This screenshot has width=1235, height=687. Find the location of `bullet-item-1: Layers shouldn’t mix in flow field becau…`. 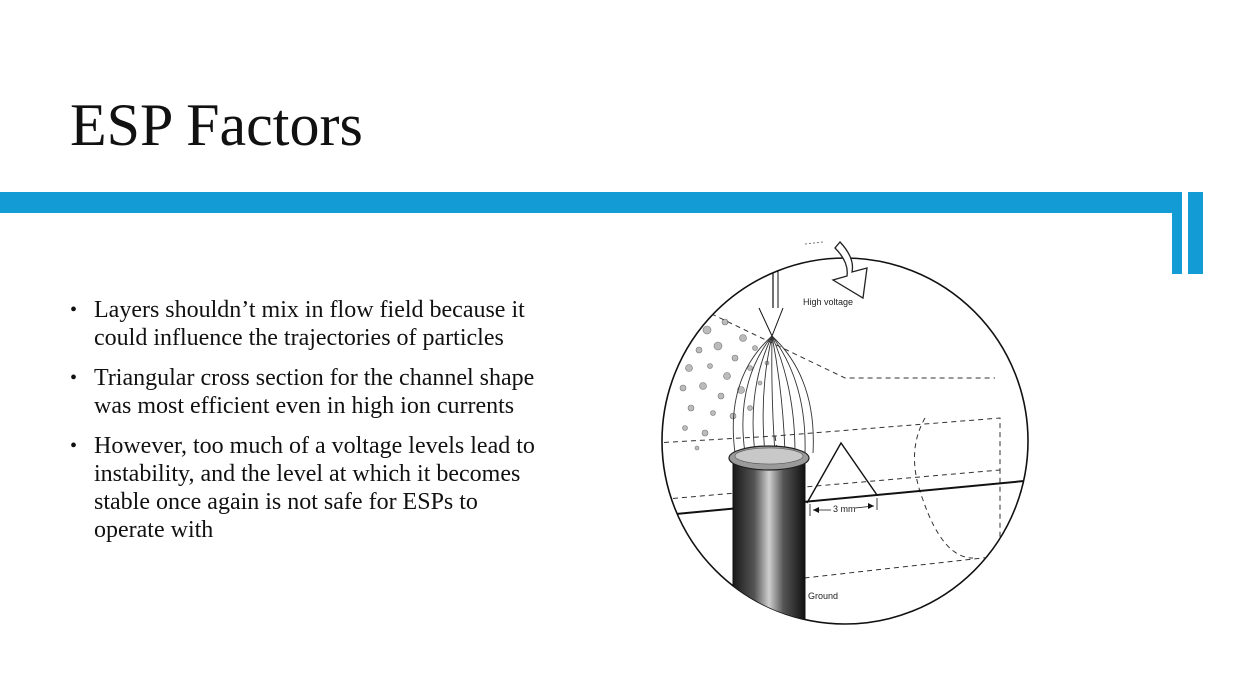

bullet-item-1: Layers shouldn’t mix in flow field becau… is located at coordinates (310, 324).